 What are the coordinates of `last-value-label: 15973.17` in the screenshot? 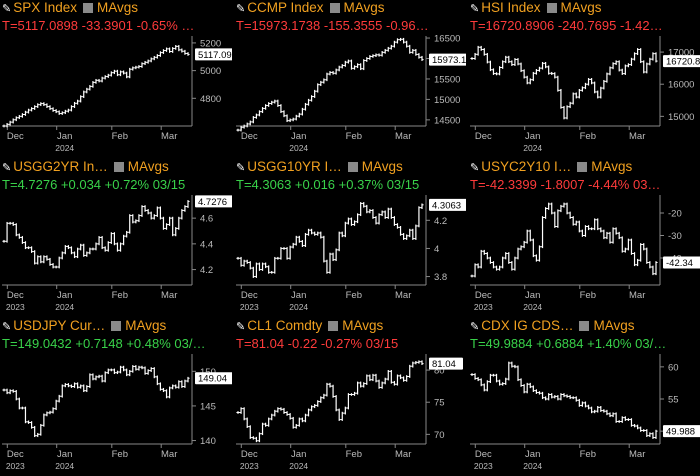 It's located at (449, 60).